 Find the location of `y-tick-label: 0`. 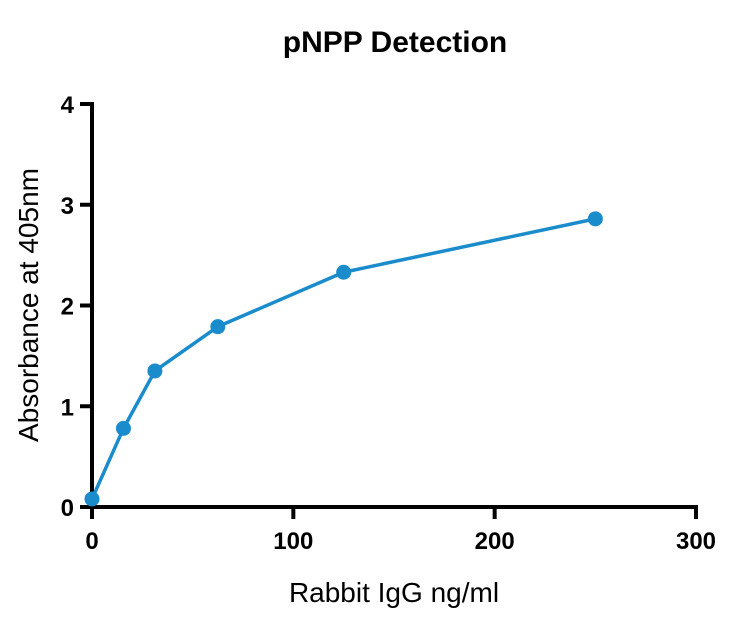

y-tick-label: 0 is located at coordinates (67, 508).